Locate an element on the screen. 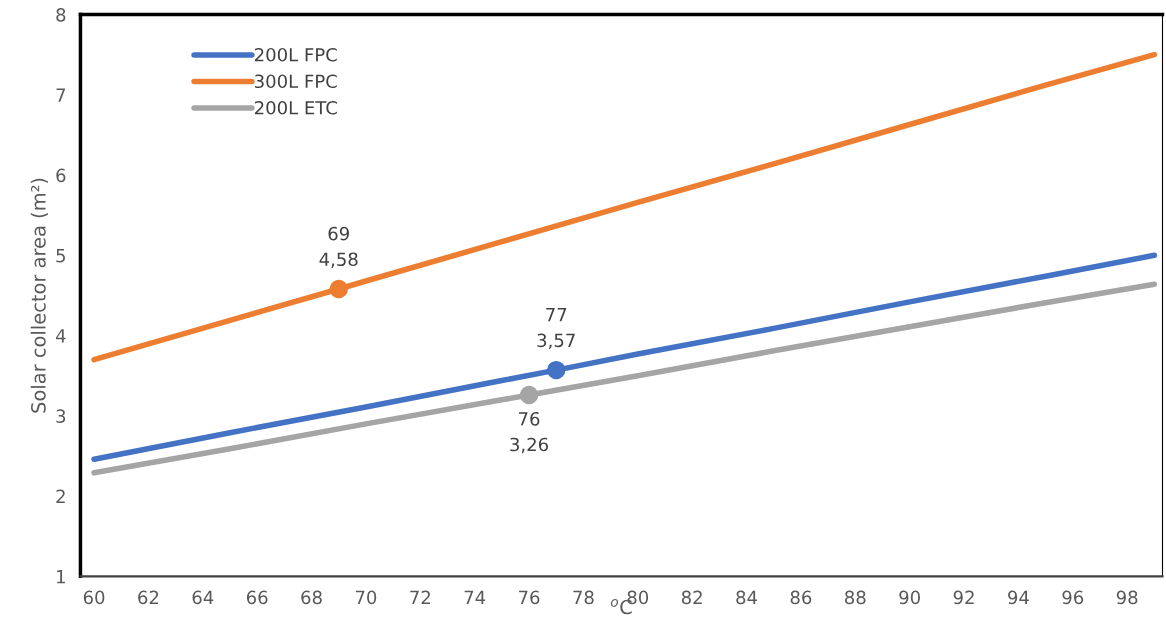 The image size is (1166, 632). x-tick-label: 96 is located at coordinates (1073, 597).